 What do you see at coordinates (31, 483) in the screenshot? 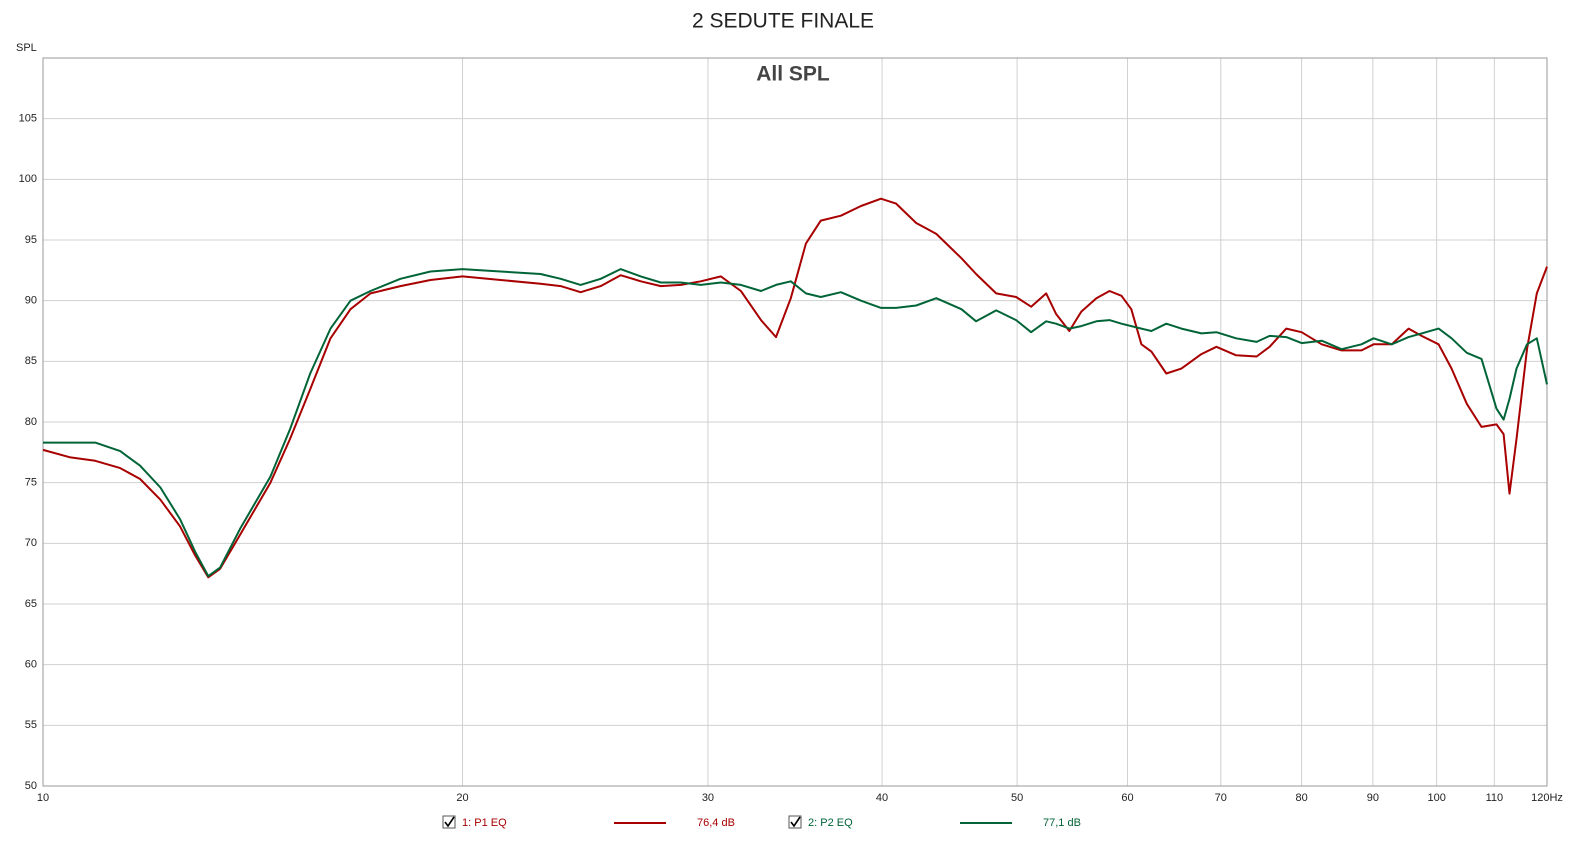
I see `y-tick-label: 75` at bounding box center [31, 483].